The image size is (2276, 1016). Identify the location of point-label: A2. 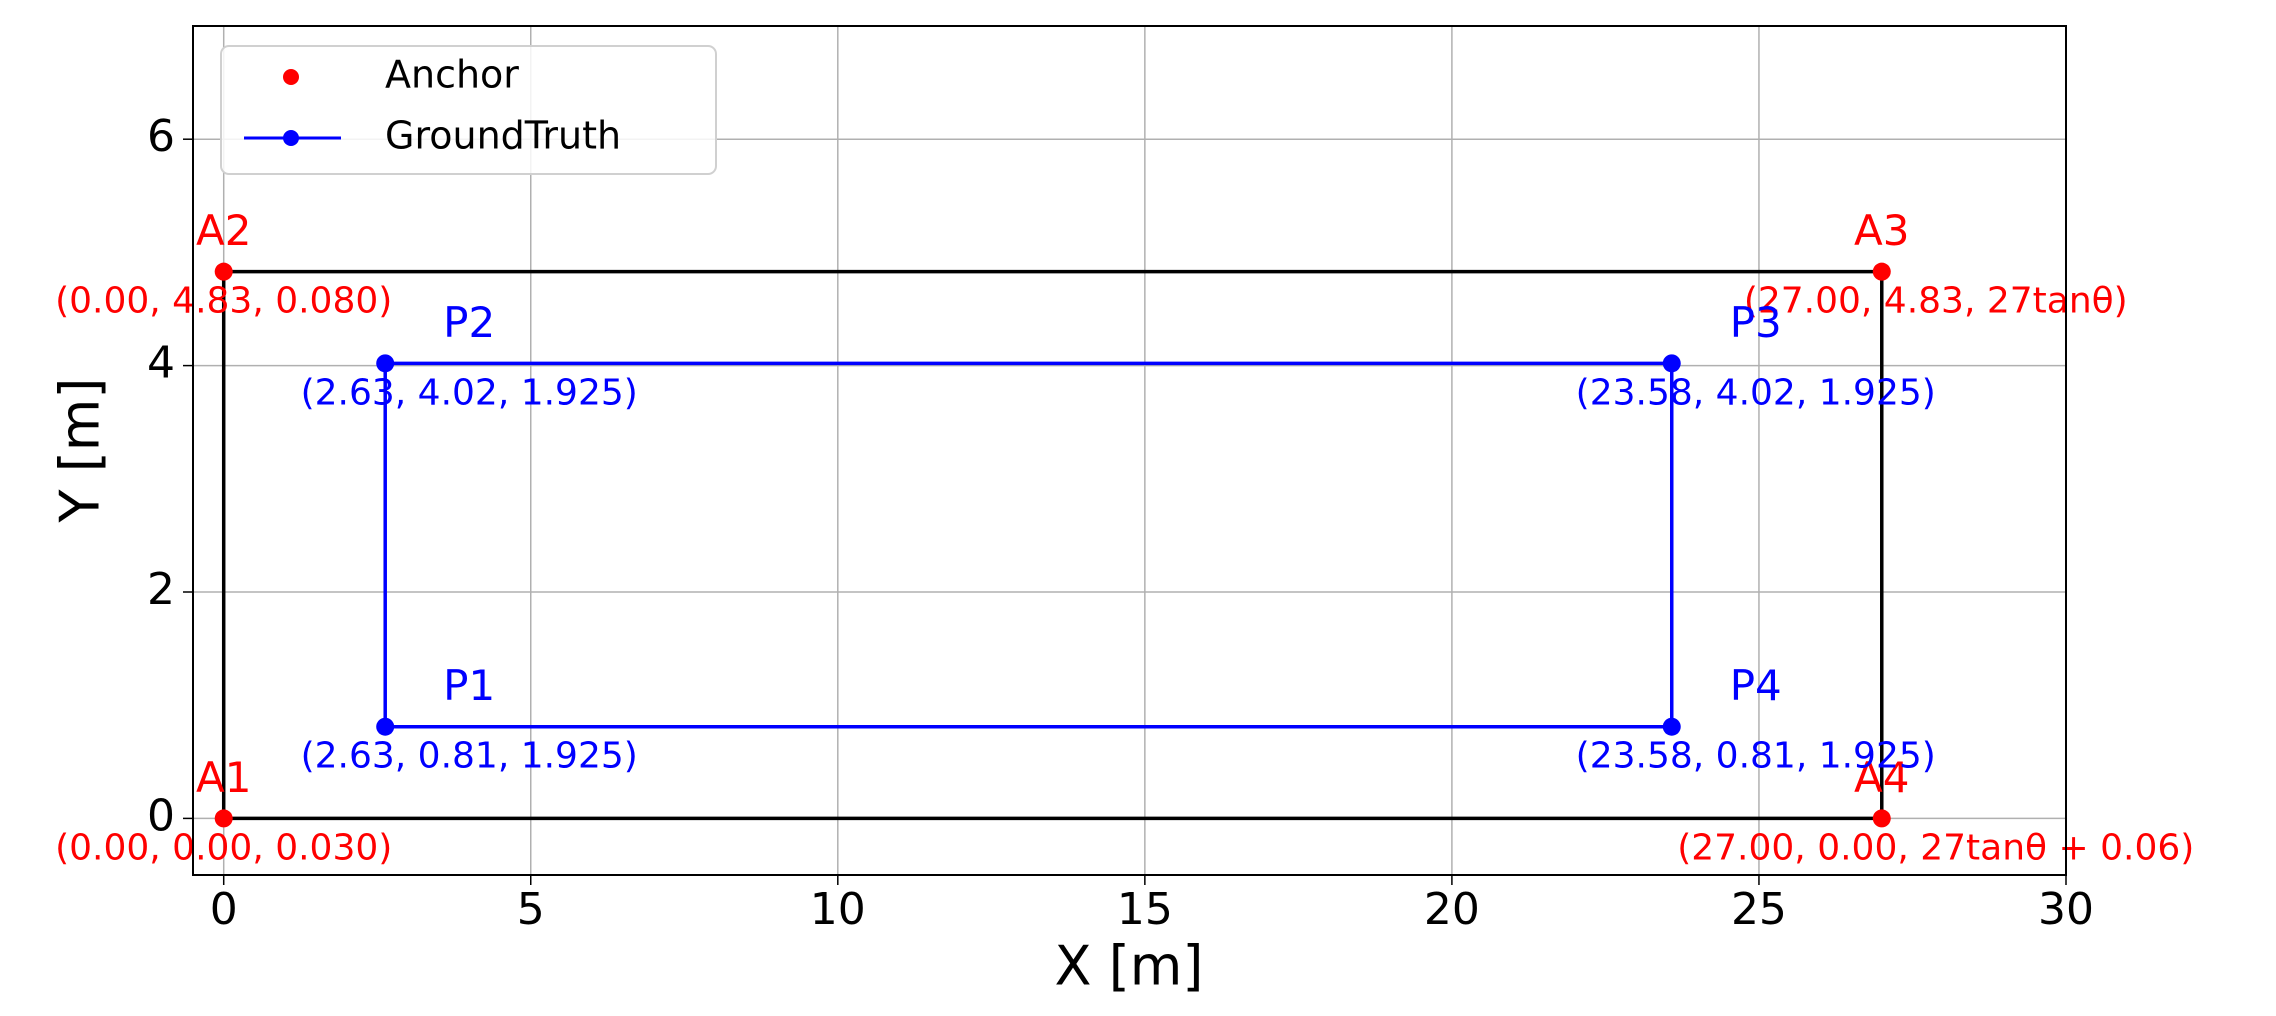
(223, 230).